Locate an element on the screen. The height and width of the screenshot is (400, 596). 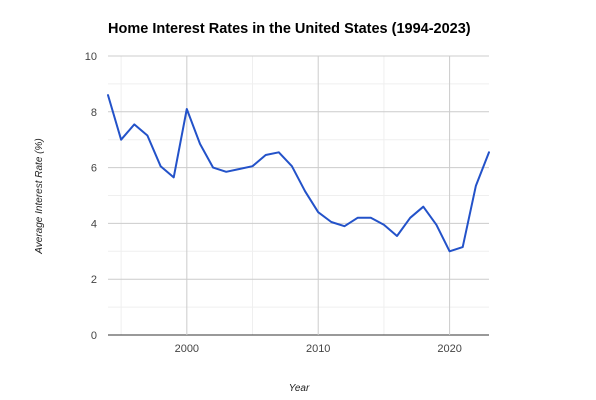
y-tick-label: 8 is located at coordinates (94, 113).